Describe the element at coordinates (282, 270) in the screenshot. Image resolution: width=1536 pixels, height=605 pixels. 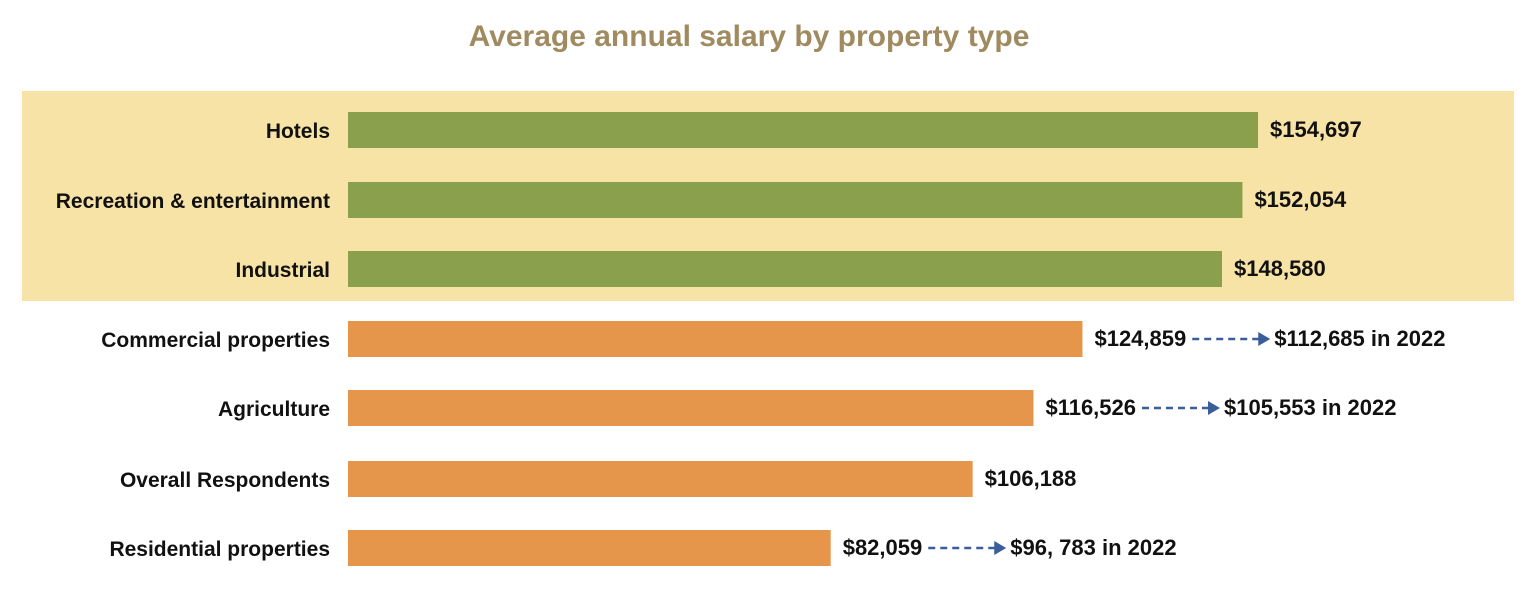
I see `category-label: Industrial` at that location.